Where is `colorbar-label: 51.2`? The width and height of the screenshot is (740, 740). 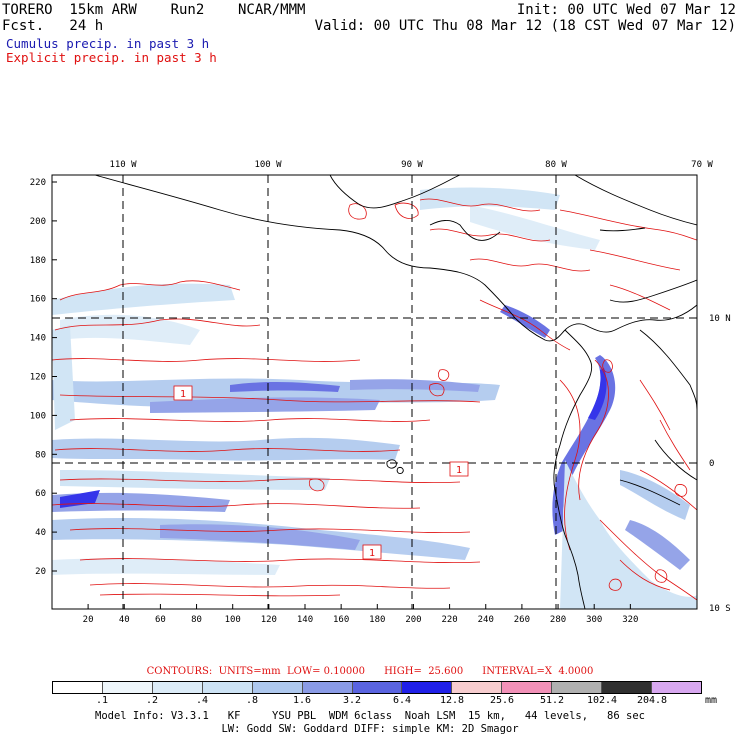 colorbar-label: 51.2 is located at coordinates (552, 700).